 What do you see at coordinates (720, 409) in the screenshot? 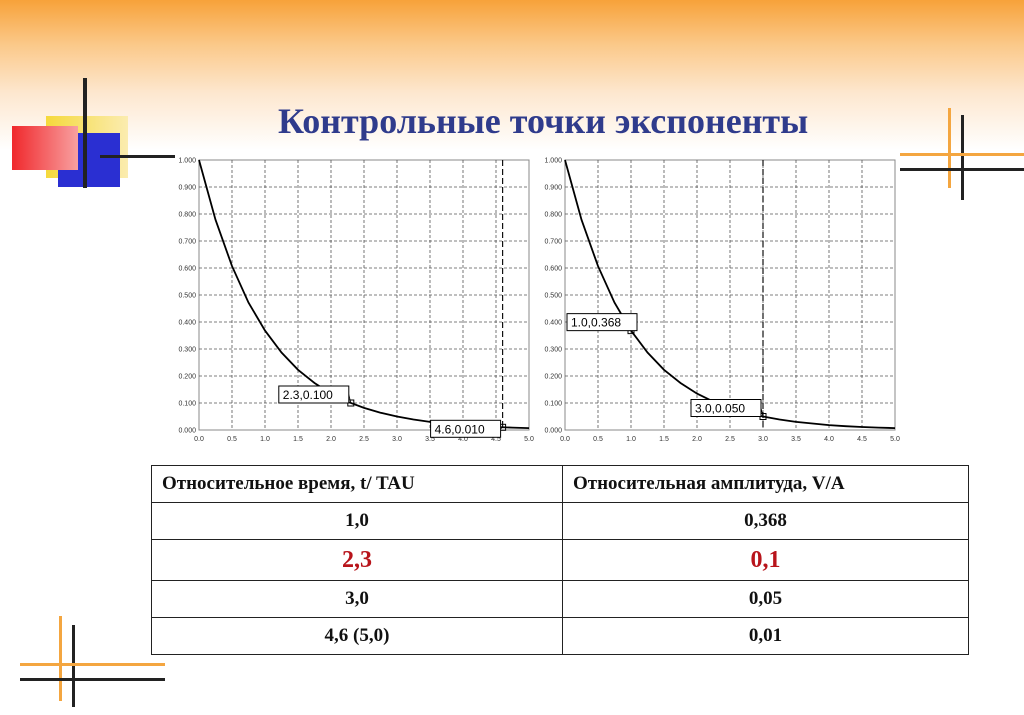
I see `annotation-label: 3.0,0.050` at bounding box center [720, 409].